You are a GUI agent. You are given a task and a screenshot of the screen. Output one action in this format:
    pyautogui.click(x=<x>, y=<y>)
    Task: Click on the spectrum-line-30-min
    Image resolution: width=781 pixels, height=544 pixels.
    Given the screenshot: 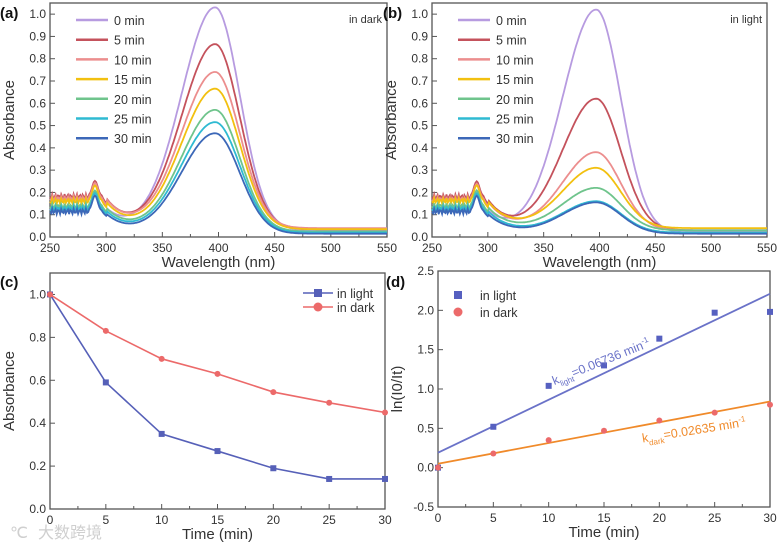 What is the action you would take?
    pyautogui.click(x=218, y=183)
    